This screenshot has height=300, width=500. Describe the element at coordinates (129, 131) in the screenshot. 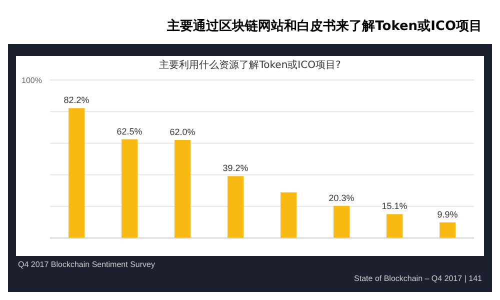

I see `data-label: 62.5%` at that location.